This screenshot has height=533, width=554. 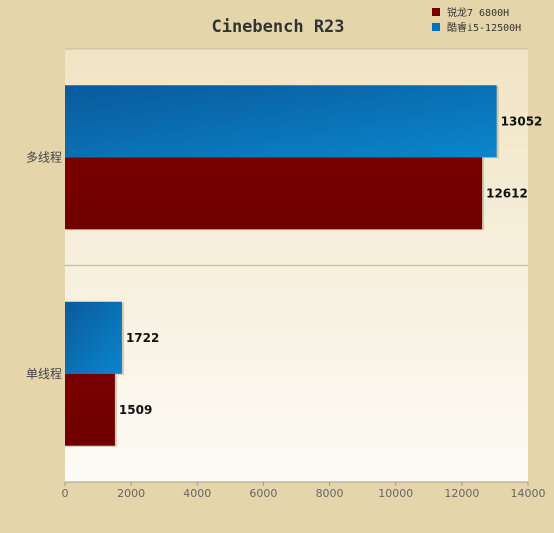 I want to click on category-label: 多线程, so click(x=44, y=156).